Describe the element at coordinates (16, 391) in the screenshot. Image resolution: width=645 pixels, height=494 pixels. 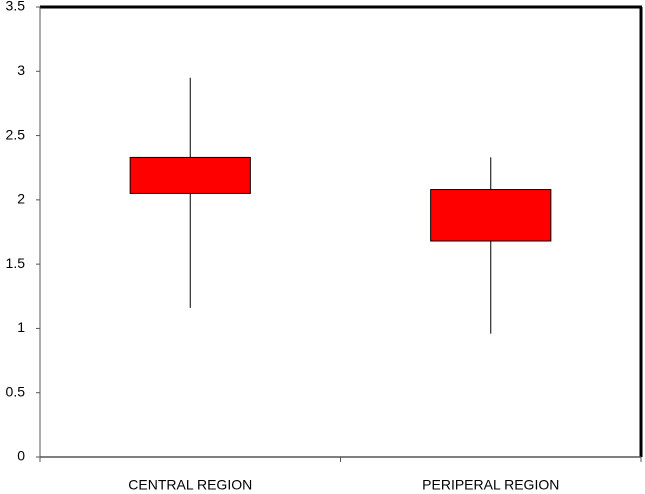
I see `y-tick-label: 0.5` at that location.